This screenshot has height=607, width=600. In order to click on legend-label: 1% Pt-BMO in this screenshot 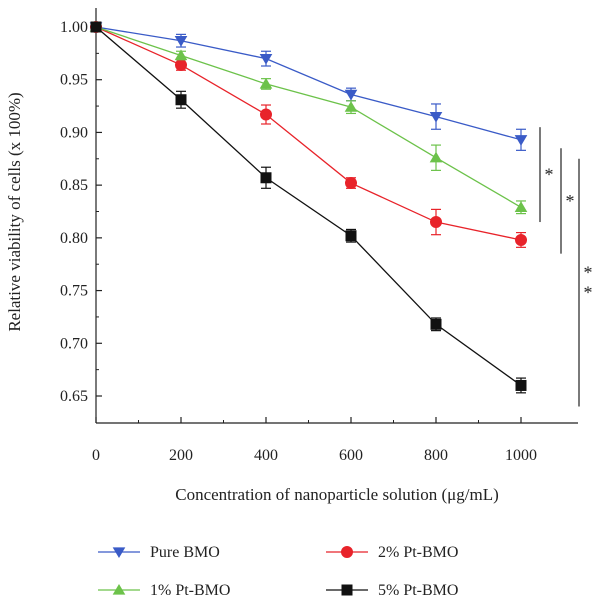, I will do `click(190, 590)`.